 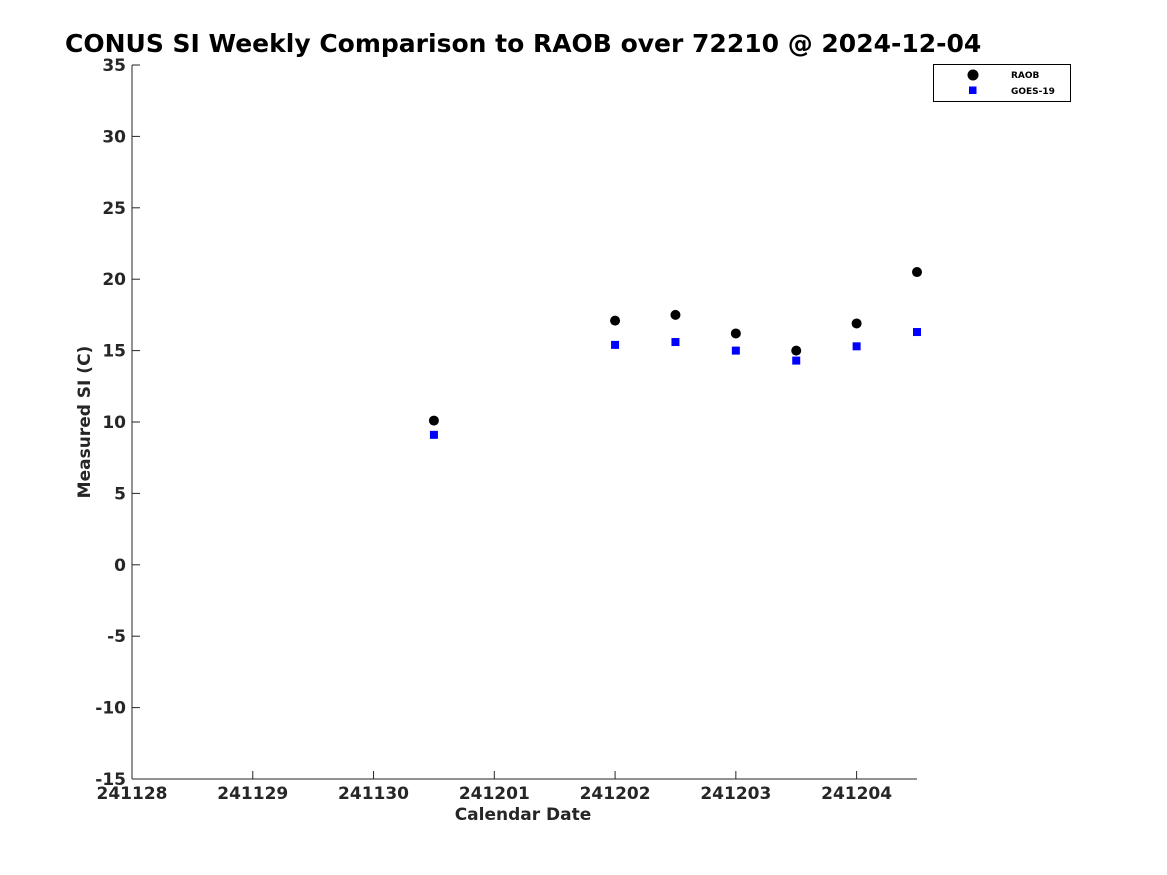 I want to click on y-tick-label: 25, so click(x=114, y=209).